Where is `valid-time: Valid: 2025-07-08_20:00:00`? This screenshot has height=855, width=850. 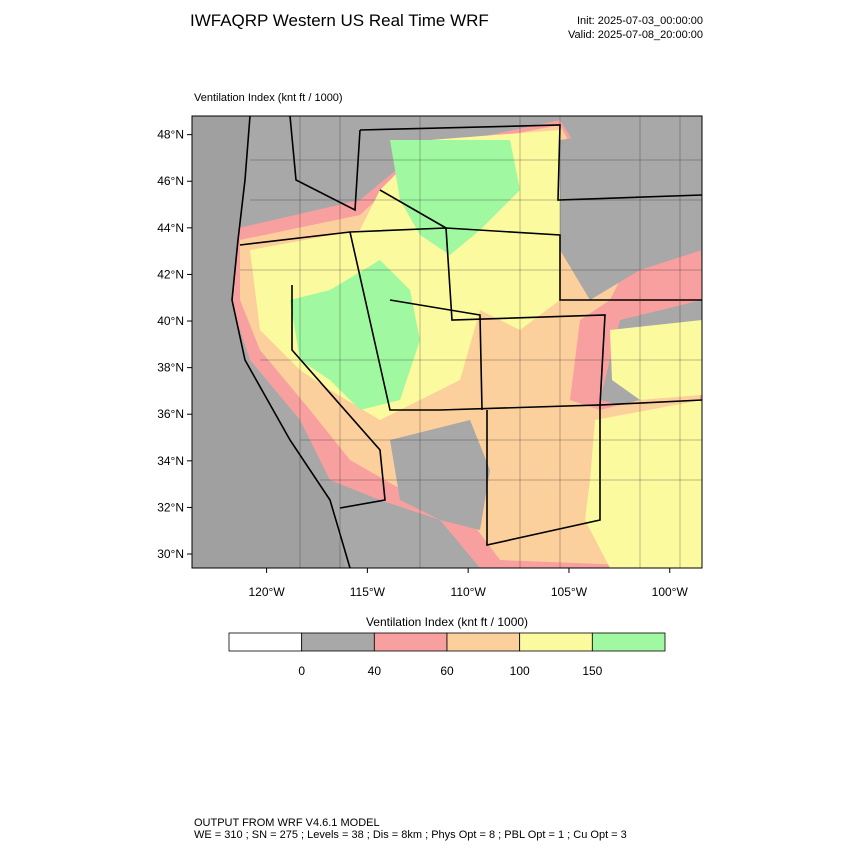
valid-time: Valid: 2025-07-08_20:00:00 is located at coordinates (635, 35).